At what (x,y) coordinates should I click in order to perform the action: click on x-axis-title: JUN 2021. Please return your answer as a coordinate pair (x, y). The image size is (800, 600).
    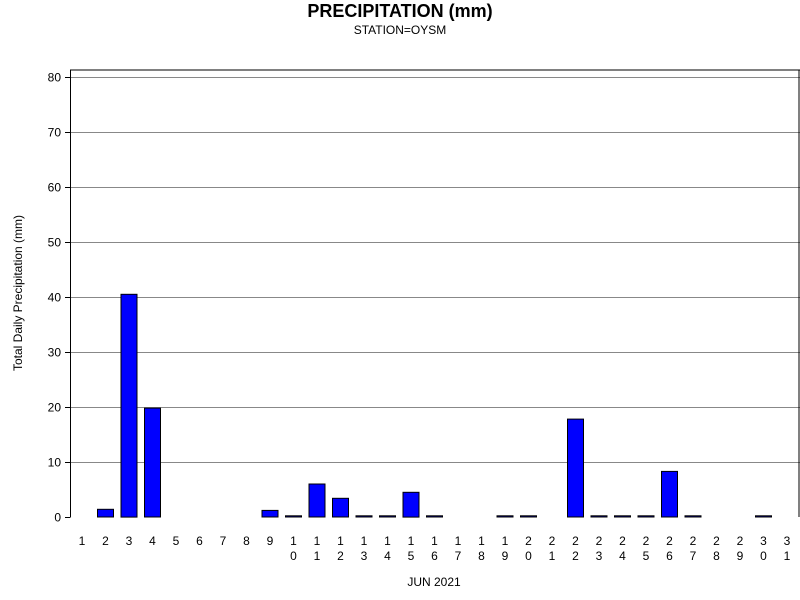
    Looking at the image, I should click on (434, 582).